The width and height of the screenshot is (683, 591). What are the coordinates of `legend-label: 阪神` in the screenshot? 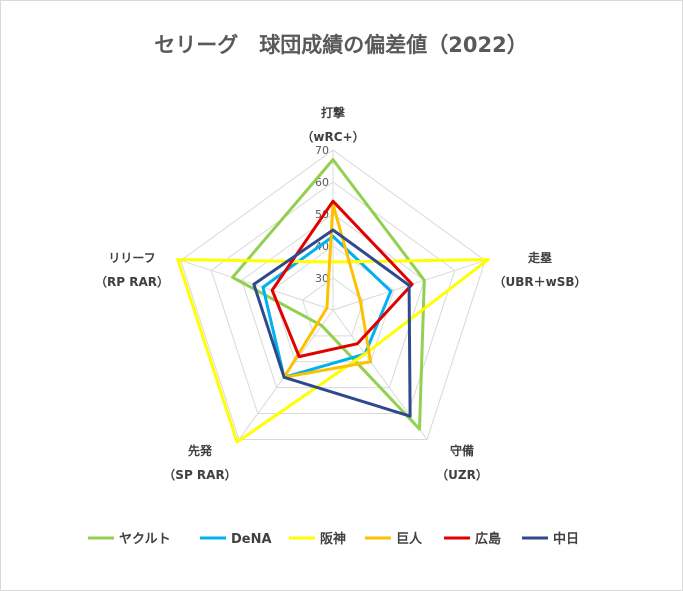 It's located at (333, 539).